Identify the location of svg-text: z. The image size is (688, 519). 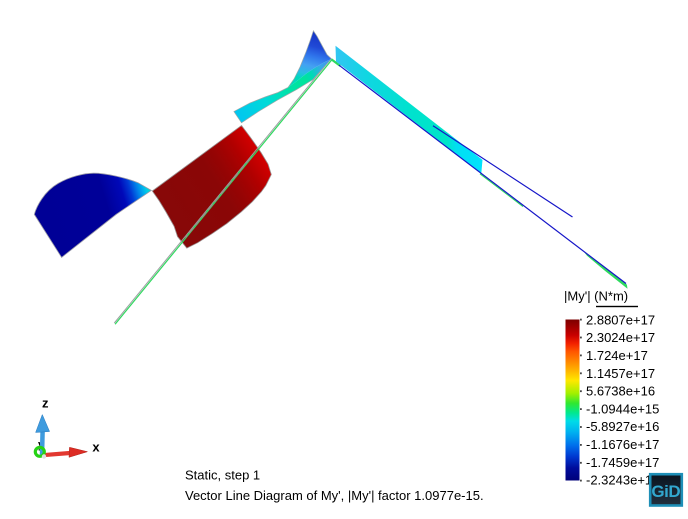
(45, 403).